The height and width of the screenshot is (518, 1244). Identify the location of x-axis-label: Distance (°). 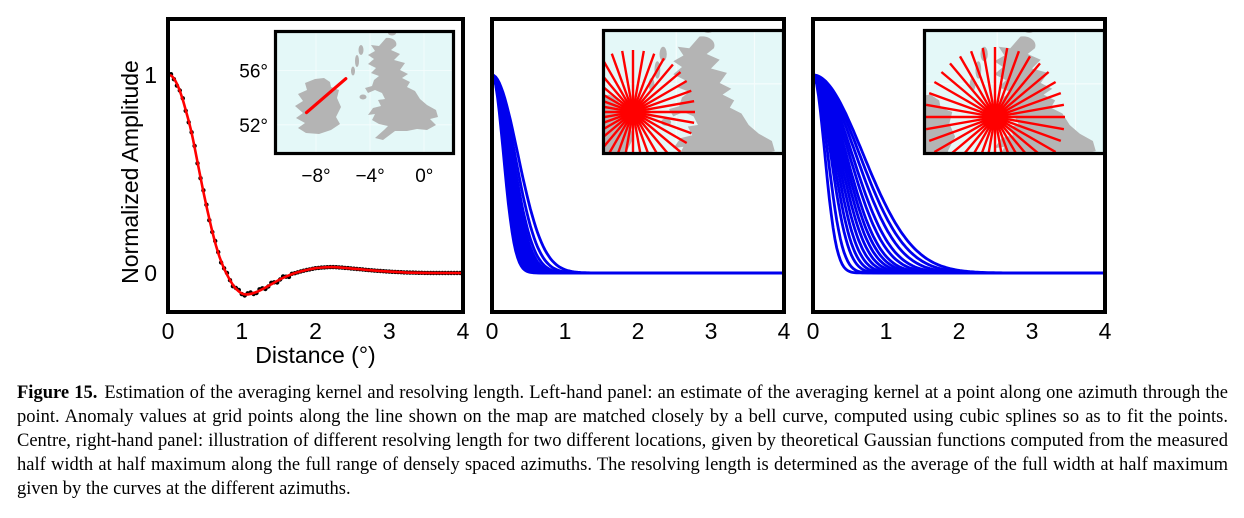
(315, 355).